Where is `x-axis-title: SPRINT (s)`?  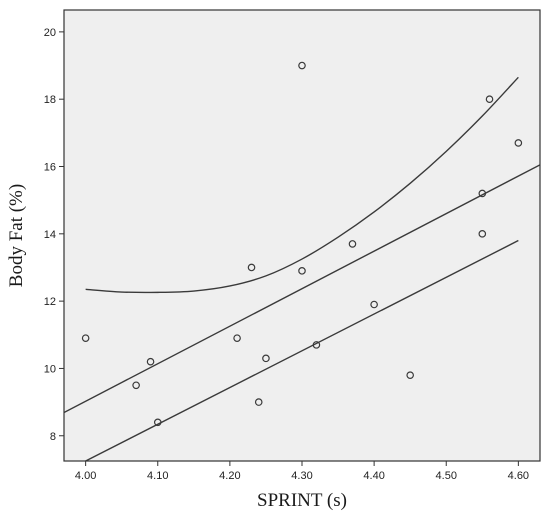 x-axis-title: SPRINT (s) is located at coordinates (302, 500).